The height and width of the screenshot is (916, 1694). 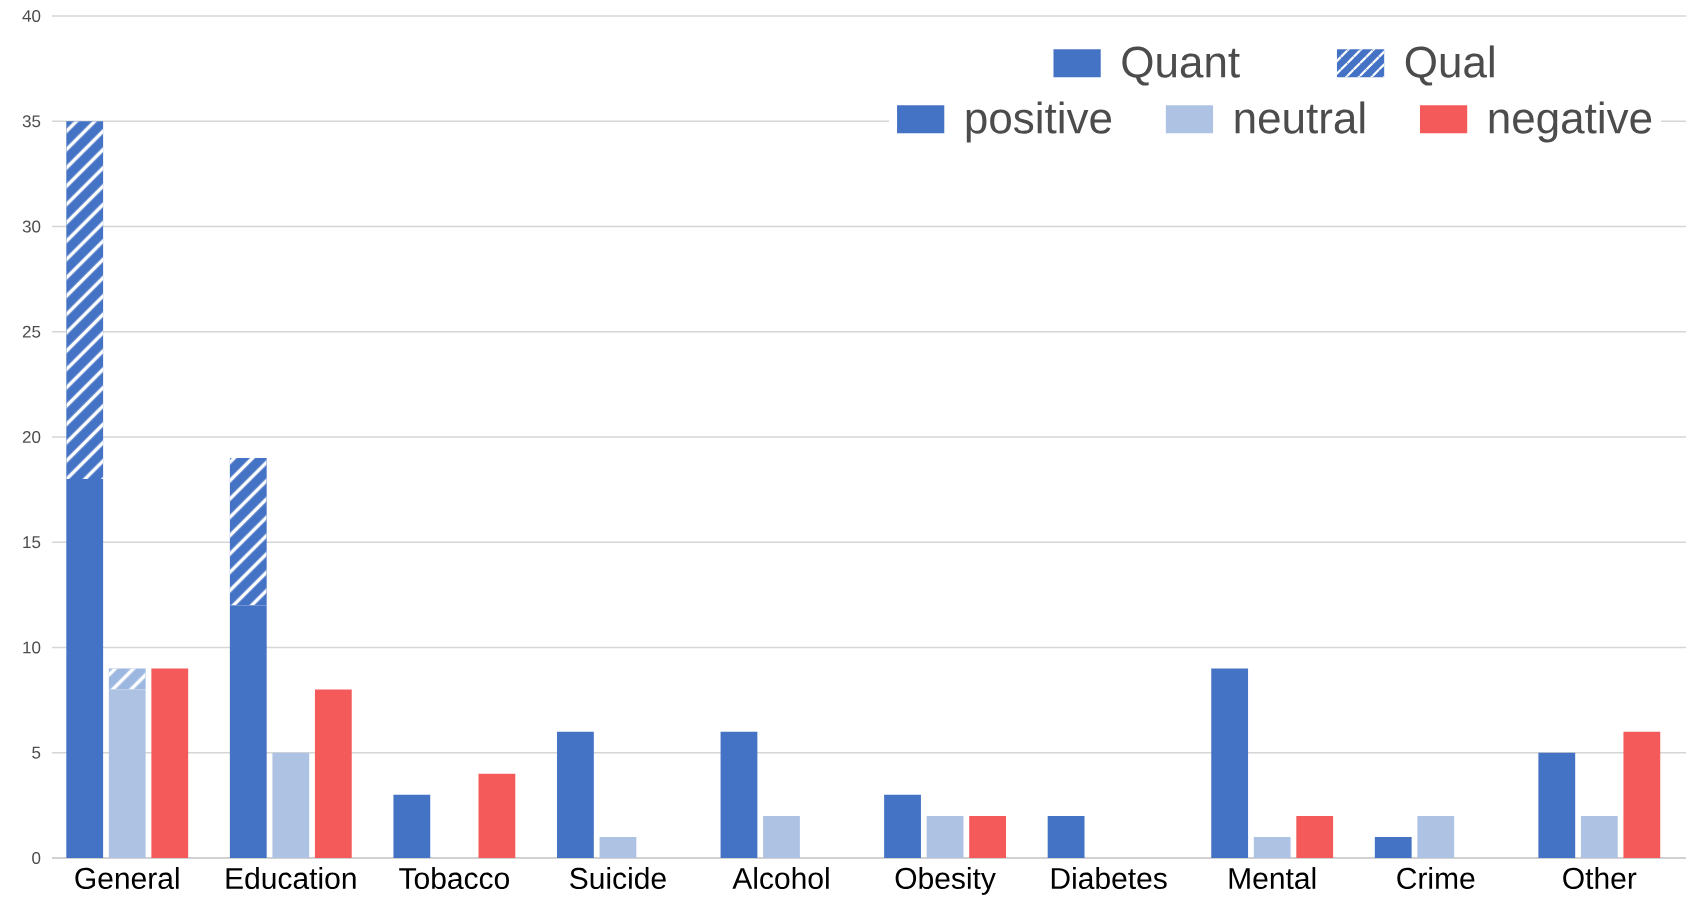 What do you see at coordinates (1600, 878) in the screenshot?
I see `x-tick-label: Other` at bounding box center [1600, 878].